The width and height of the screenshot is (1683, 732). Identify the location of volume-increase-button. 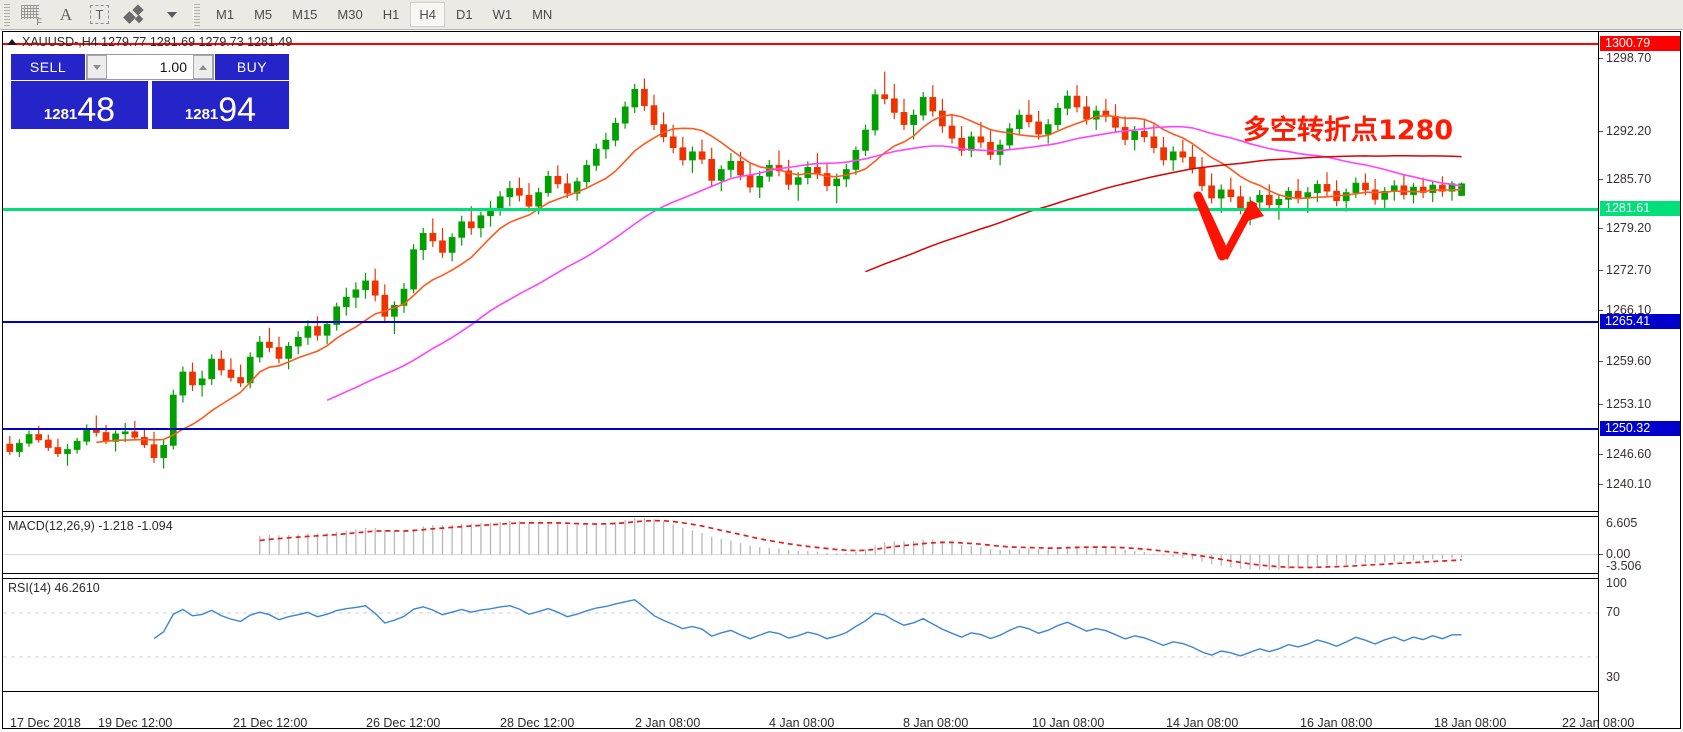
(203, 67).